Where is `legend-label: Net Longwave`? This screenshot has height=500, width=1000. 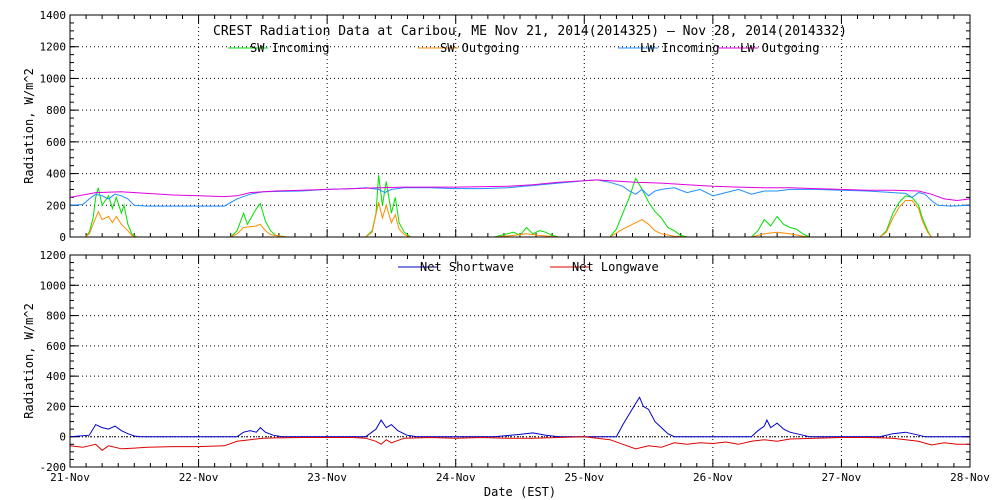 legend-label: Net Longwave is located at coordinates (615, 267).